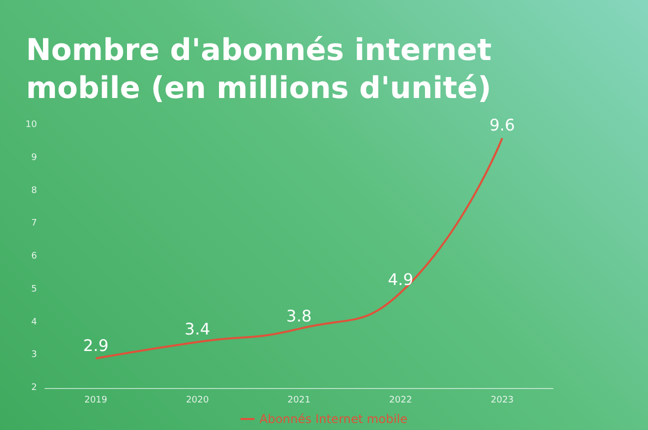 The height and width of the screenshot is (430, 648). What do you see at coordinates (299, 401) in the screenshot?
I see `x-tick-label: 2021` at bounding box center [299, 401].